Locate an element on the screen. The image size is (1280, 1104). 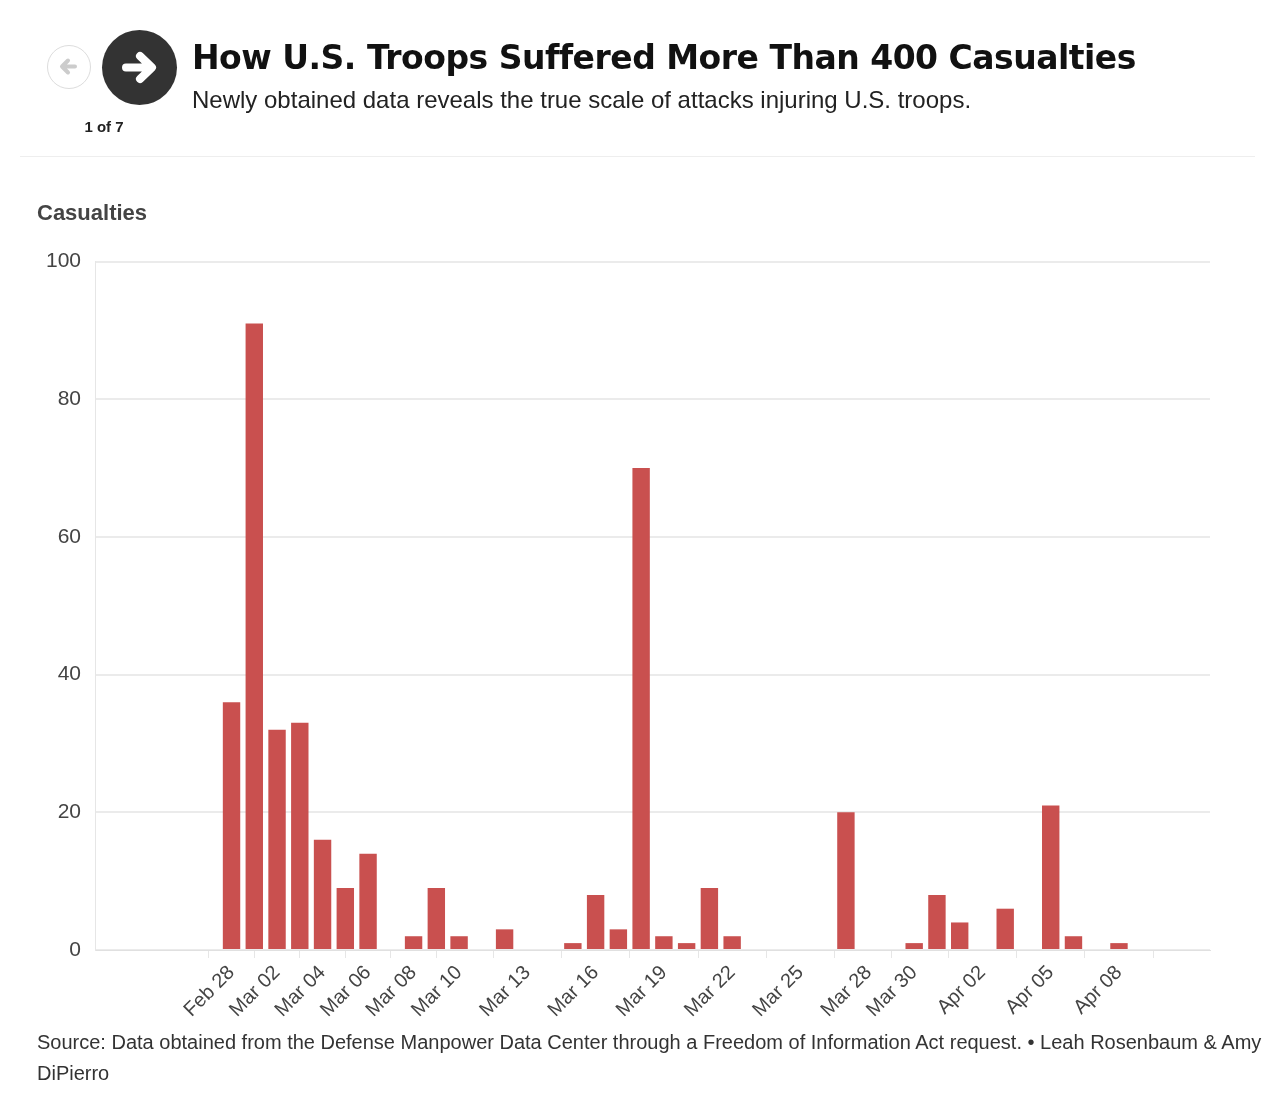
x-tick-label: Mar 19 is located at coordinates (641, 990).